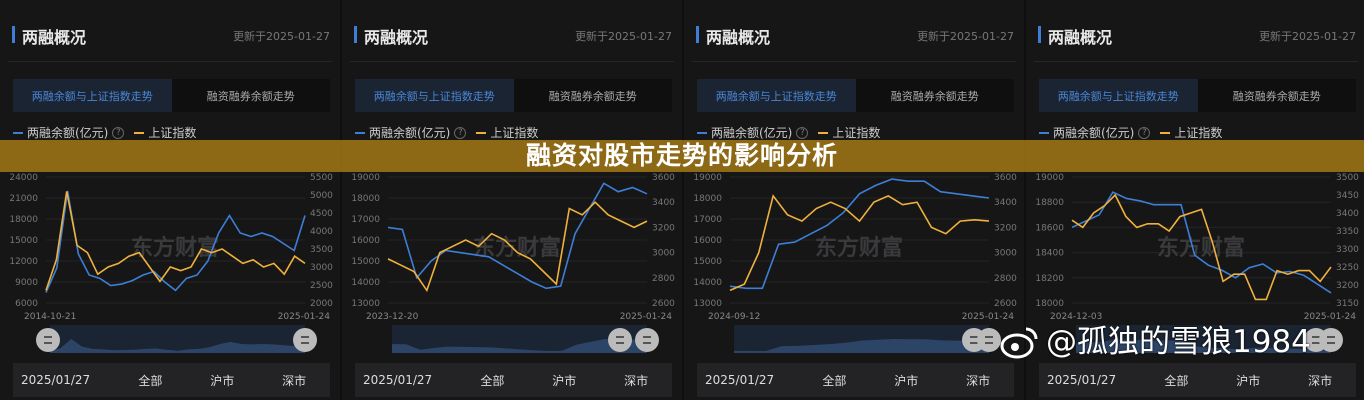 Image resolution: width=1364 pixels, height=400 pixels. What do you see at coordinates (1049, 203) in the screenshot?
I see `left-tick-label: 18800` at bounding box center [1049, 203].